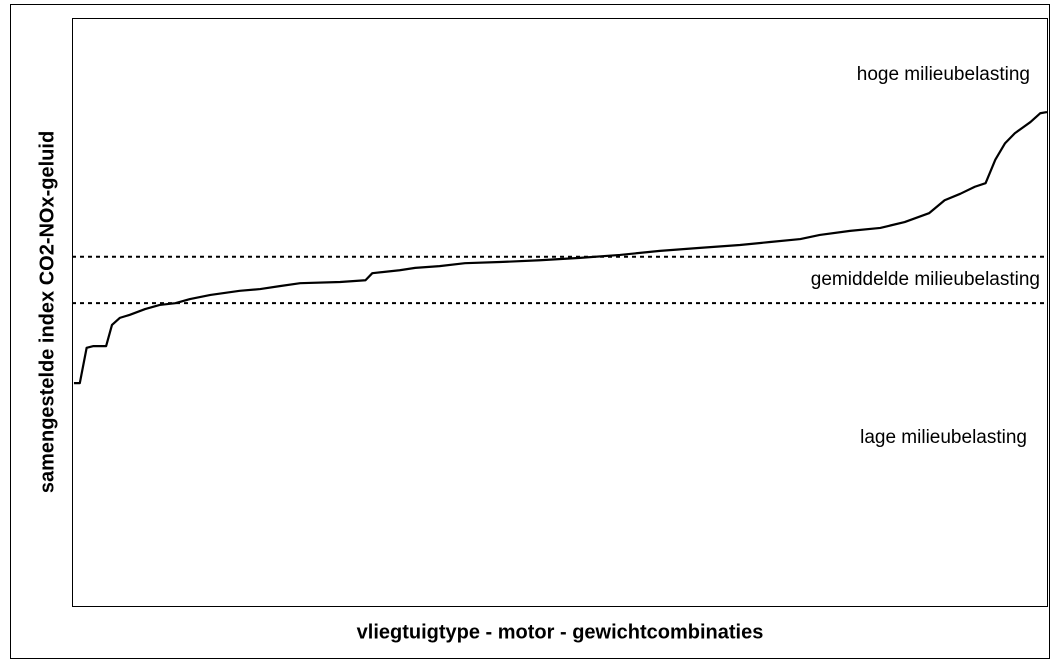  Describe the element at coordinates (47, 312) in the screenshot. I see `y-axis-label: samengestelde index CO2-NOx-geluid` at that location.